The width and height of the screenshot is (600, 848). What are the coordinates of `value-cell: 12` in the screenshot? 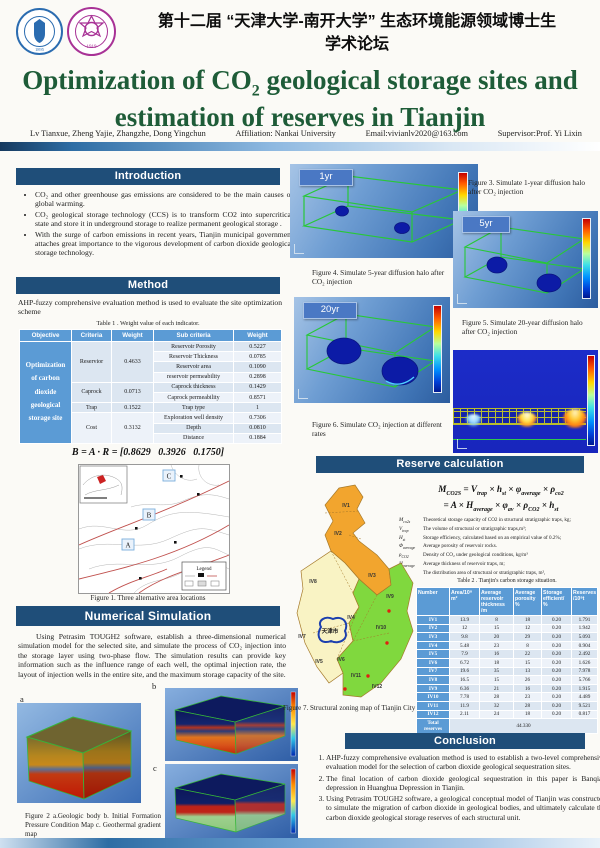 It's located at (527, 628).